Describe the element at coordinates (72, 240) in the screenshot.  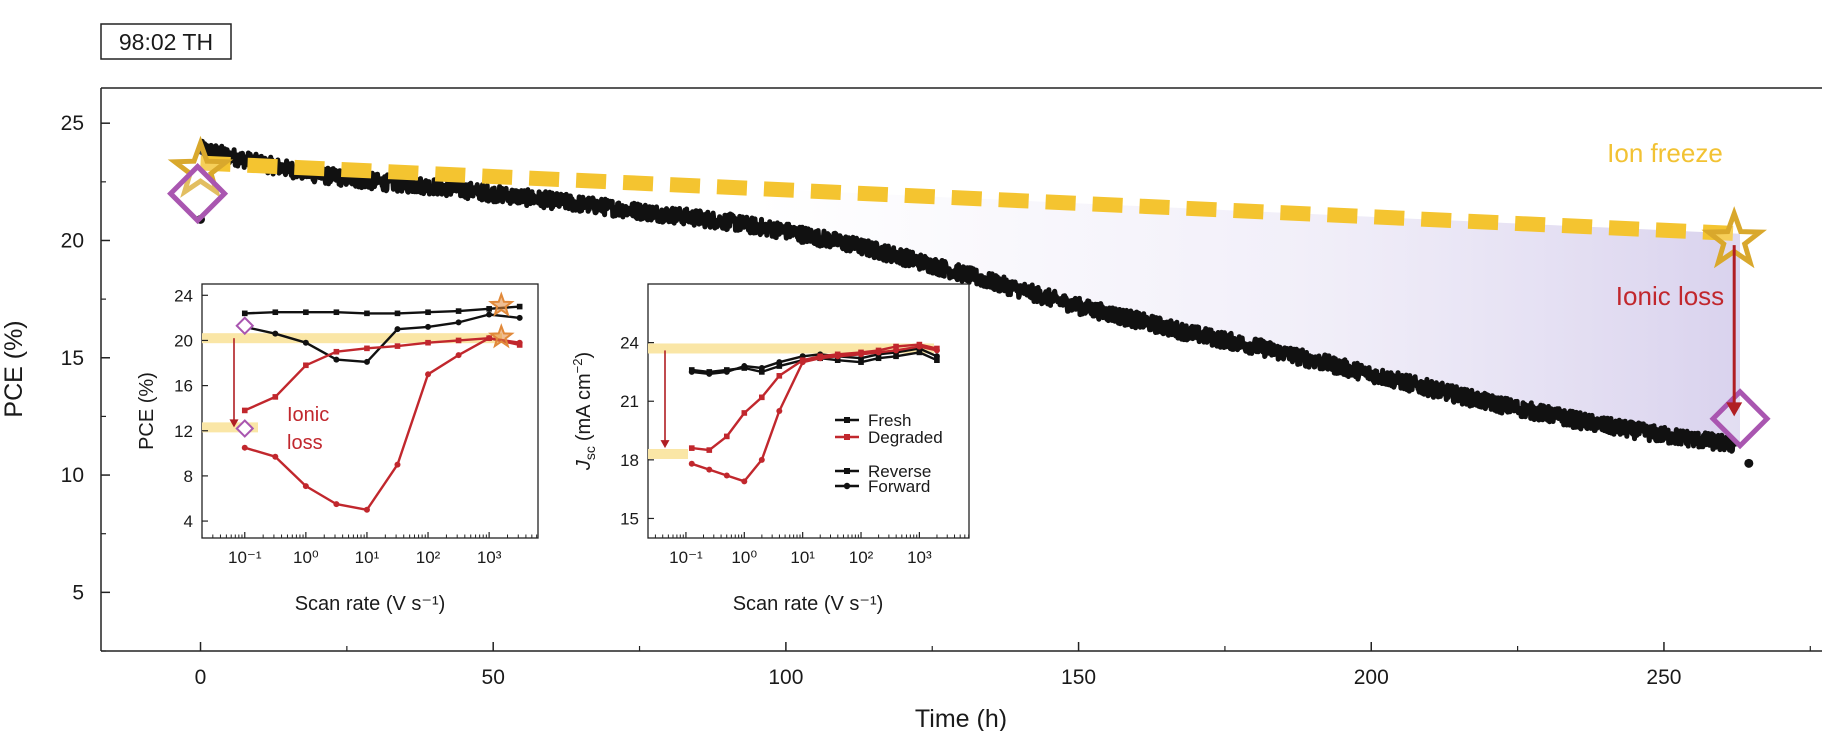
I see `main-y-tick-label-20: 20` at that location.